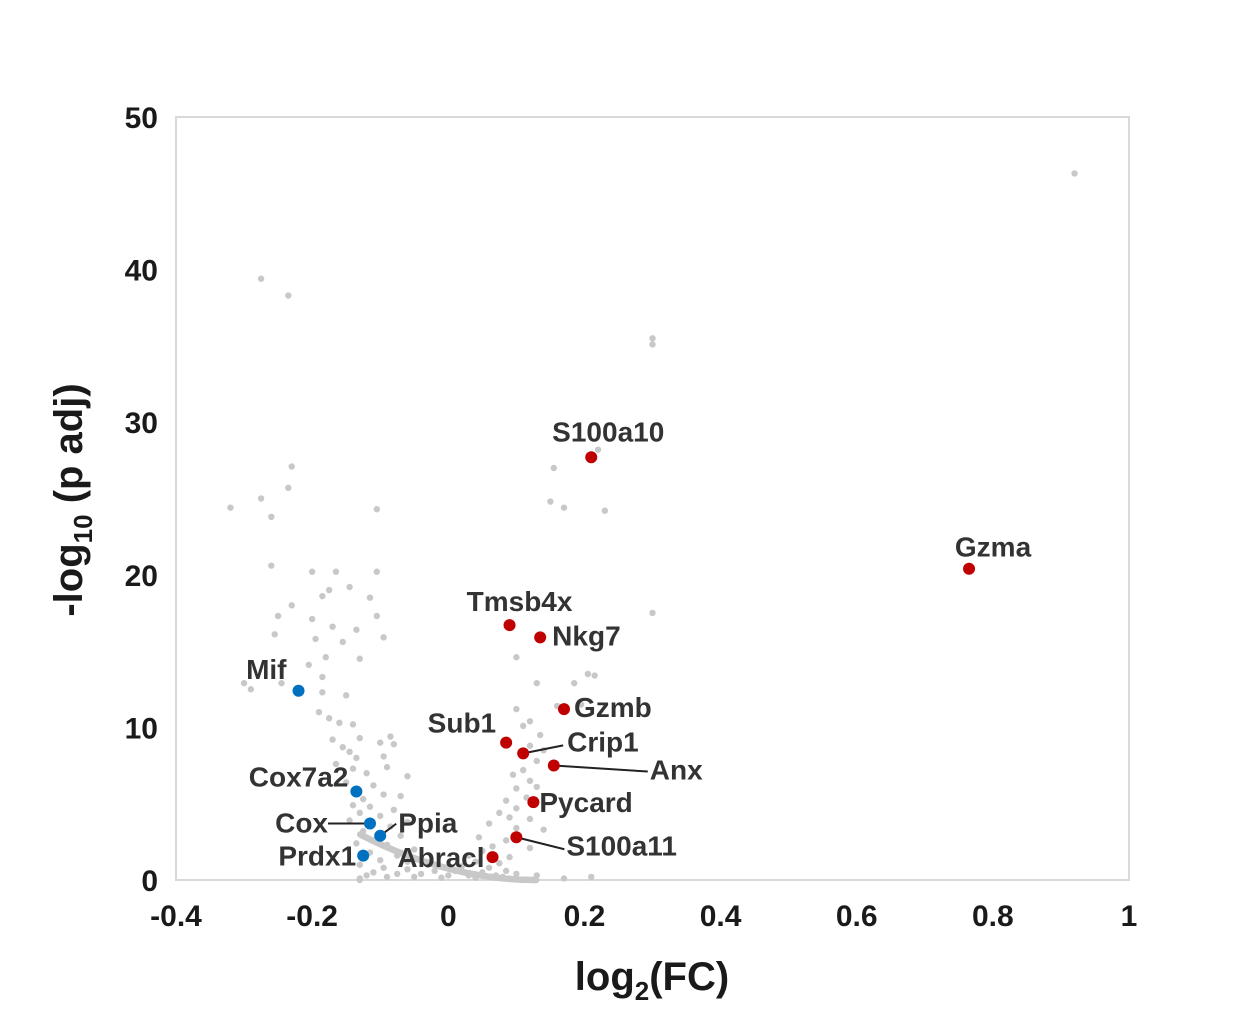 The width and height of the screenshot is (1235, 1010). I want to click on gene-label-abracl: Abracl, so click(440, 857).